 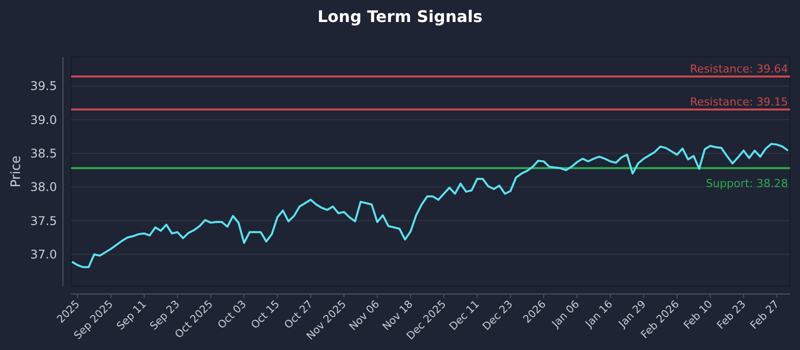 I want to click on text: 37.5, so click(x=43, y=221).